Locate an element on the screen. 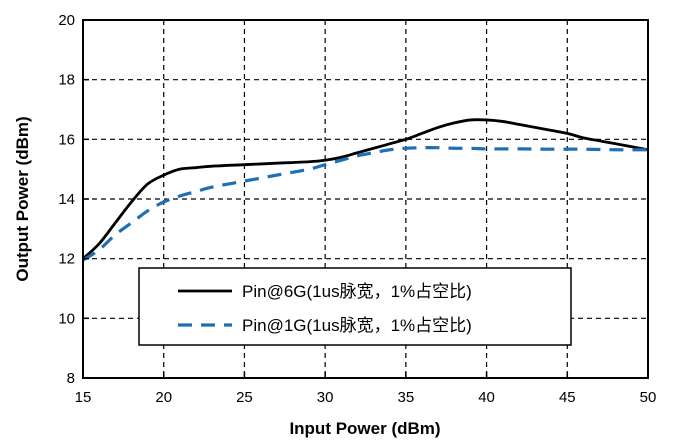  y-tick-label: 10 is located at coordinates (66, 318).